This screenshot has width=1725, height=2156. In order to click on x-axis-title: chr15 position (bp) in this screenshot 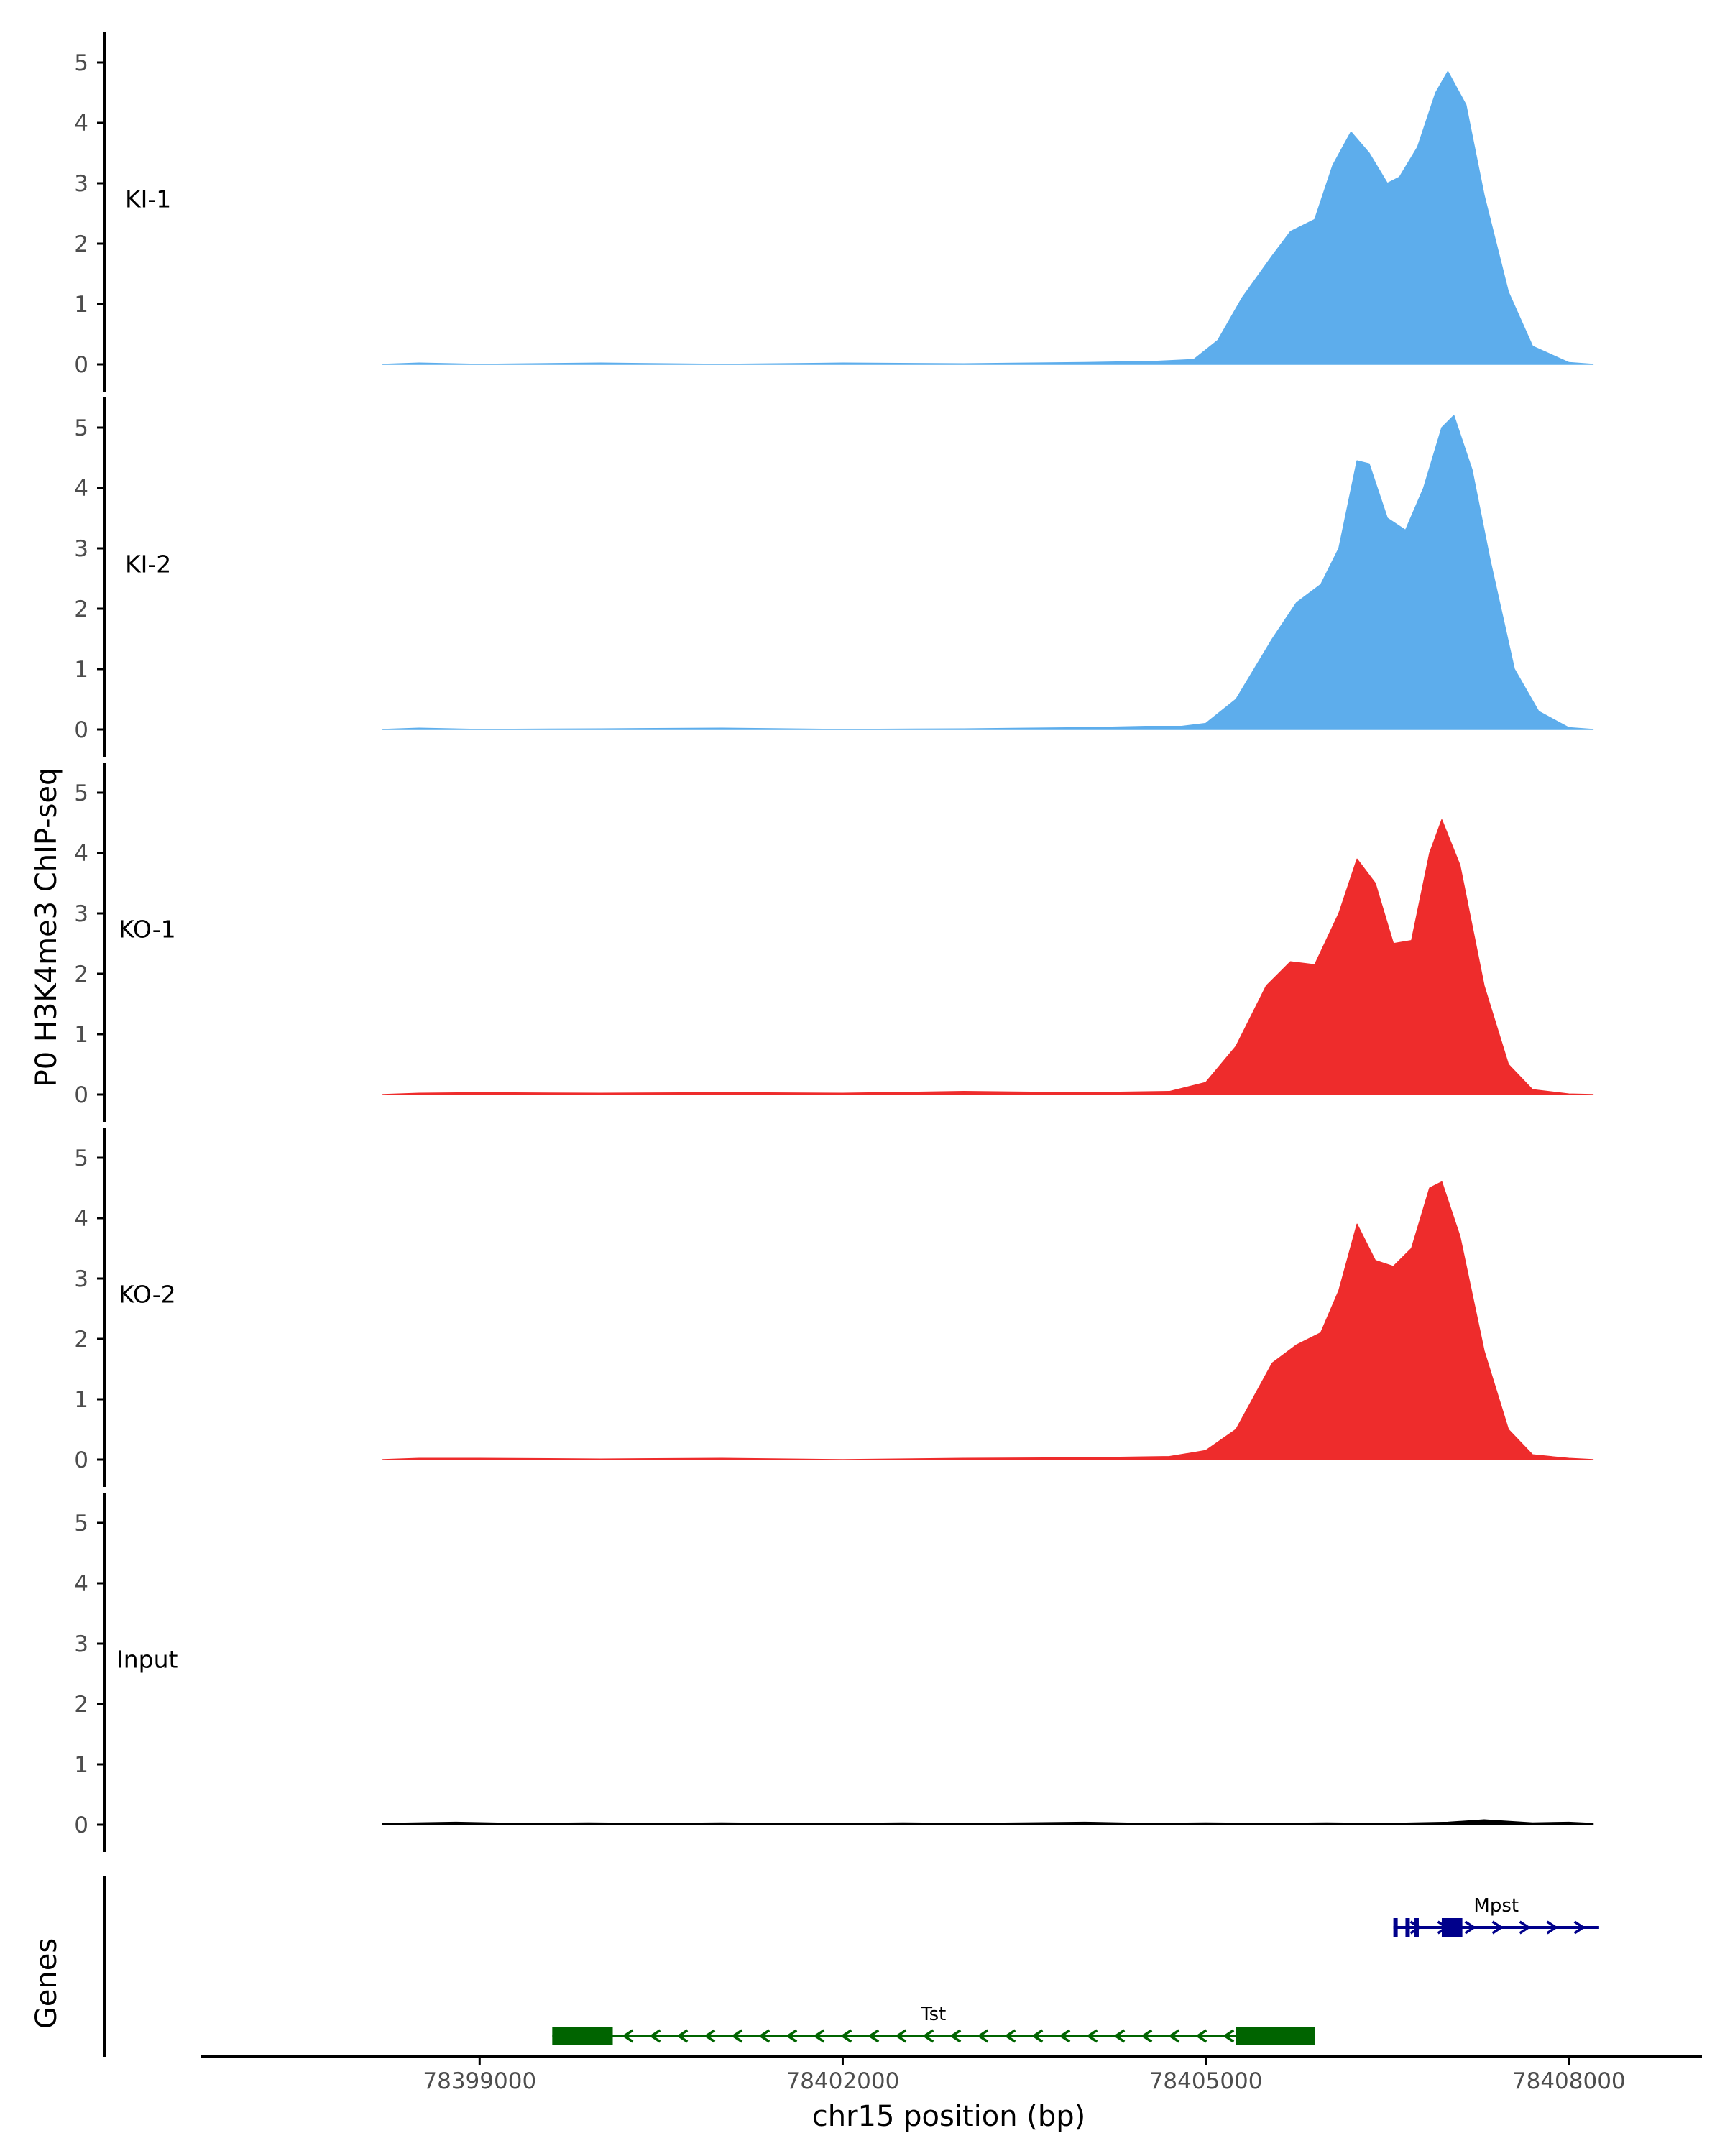, I will do `click(949, 2116)`.